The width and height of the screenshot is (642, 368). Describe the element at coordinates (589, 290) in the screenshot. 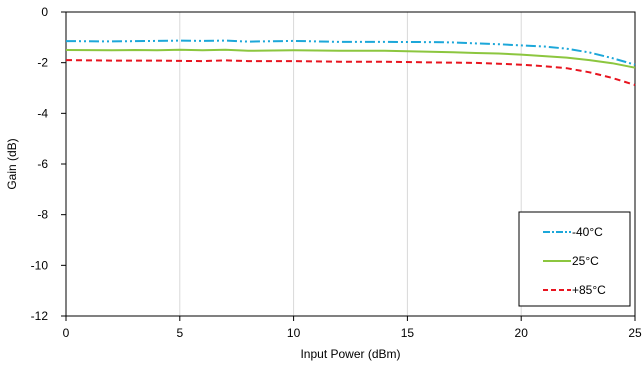

I see `legend-label: +85°C` at that location.